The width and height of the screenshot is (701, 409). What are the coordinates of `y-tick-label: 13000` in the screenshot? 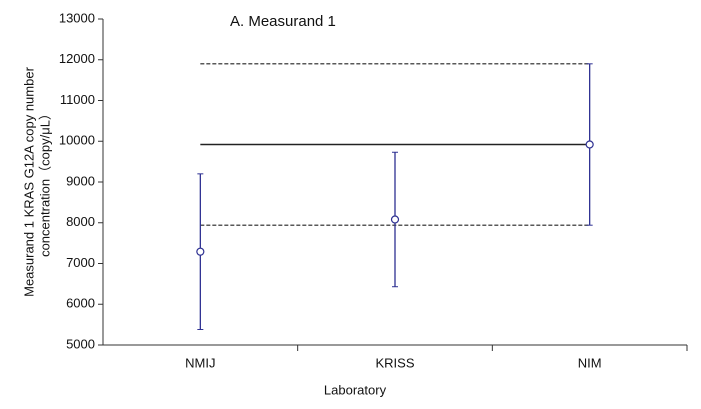 It's located at (77, 17).